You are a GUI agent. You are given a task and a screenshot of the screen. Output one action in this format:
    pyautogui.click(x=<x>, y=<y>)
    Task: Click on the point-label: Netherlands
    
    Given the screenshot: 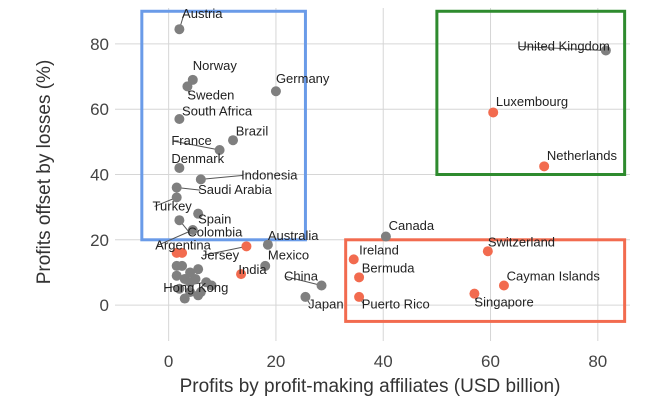 What is the action you would take?
    pyautogui.click(x=582, y=155)
    